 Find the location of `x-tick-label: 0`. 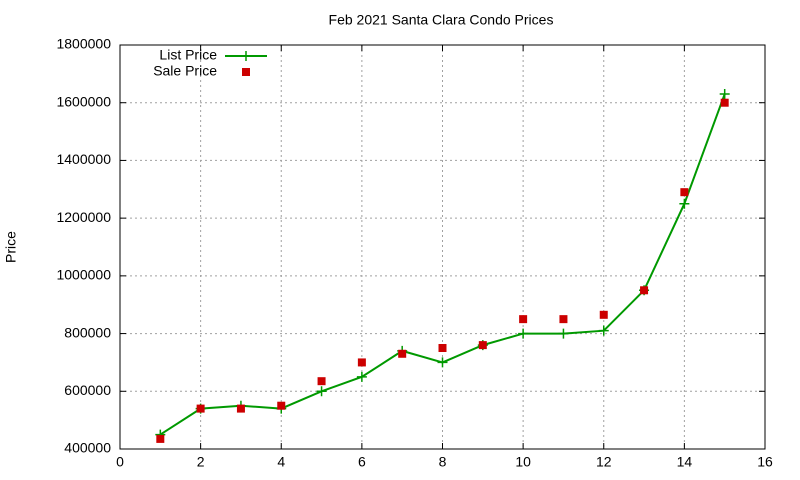

x-tick-label: 0 is located at coordinates (120, 462).